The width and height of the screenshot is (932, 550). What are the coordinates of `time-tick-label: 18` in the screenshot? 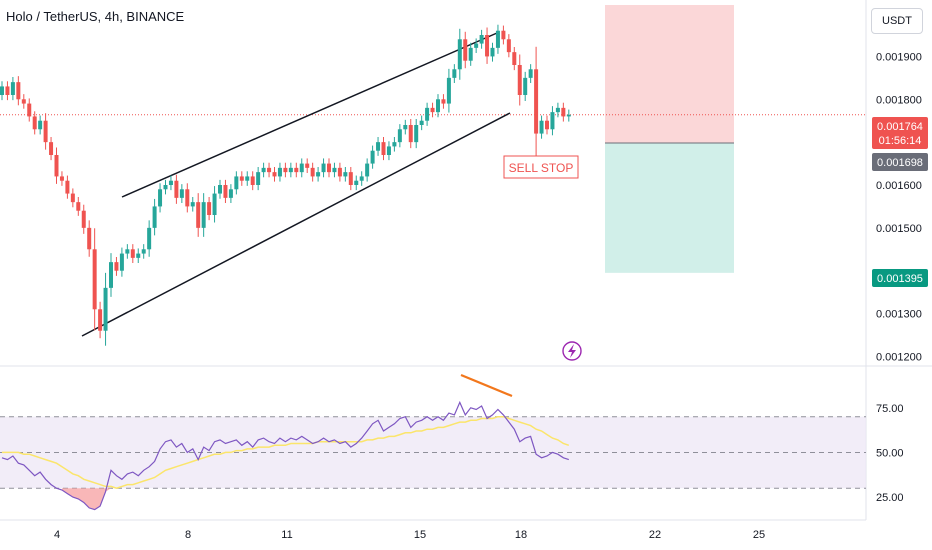 It's located at (521, 535).